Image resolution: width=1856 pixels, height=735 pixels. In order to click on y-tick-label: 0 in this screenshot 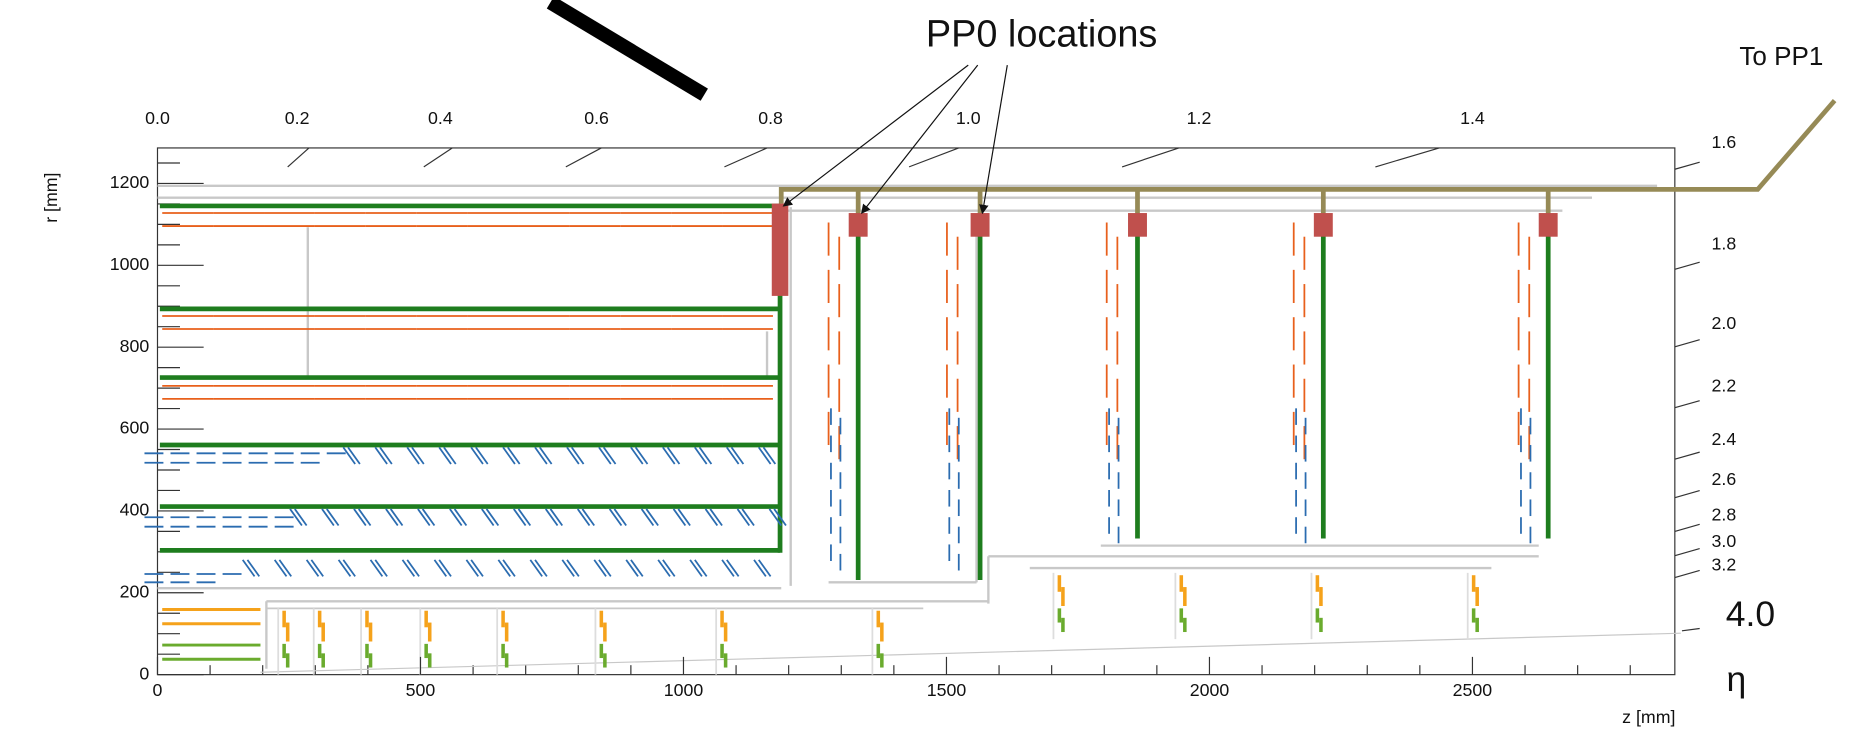, I will do `click(144, 673)`.